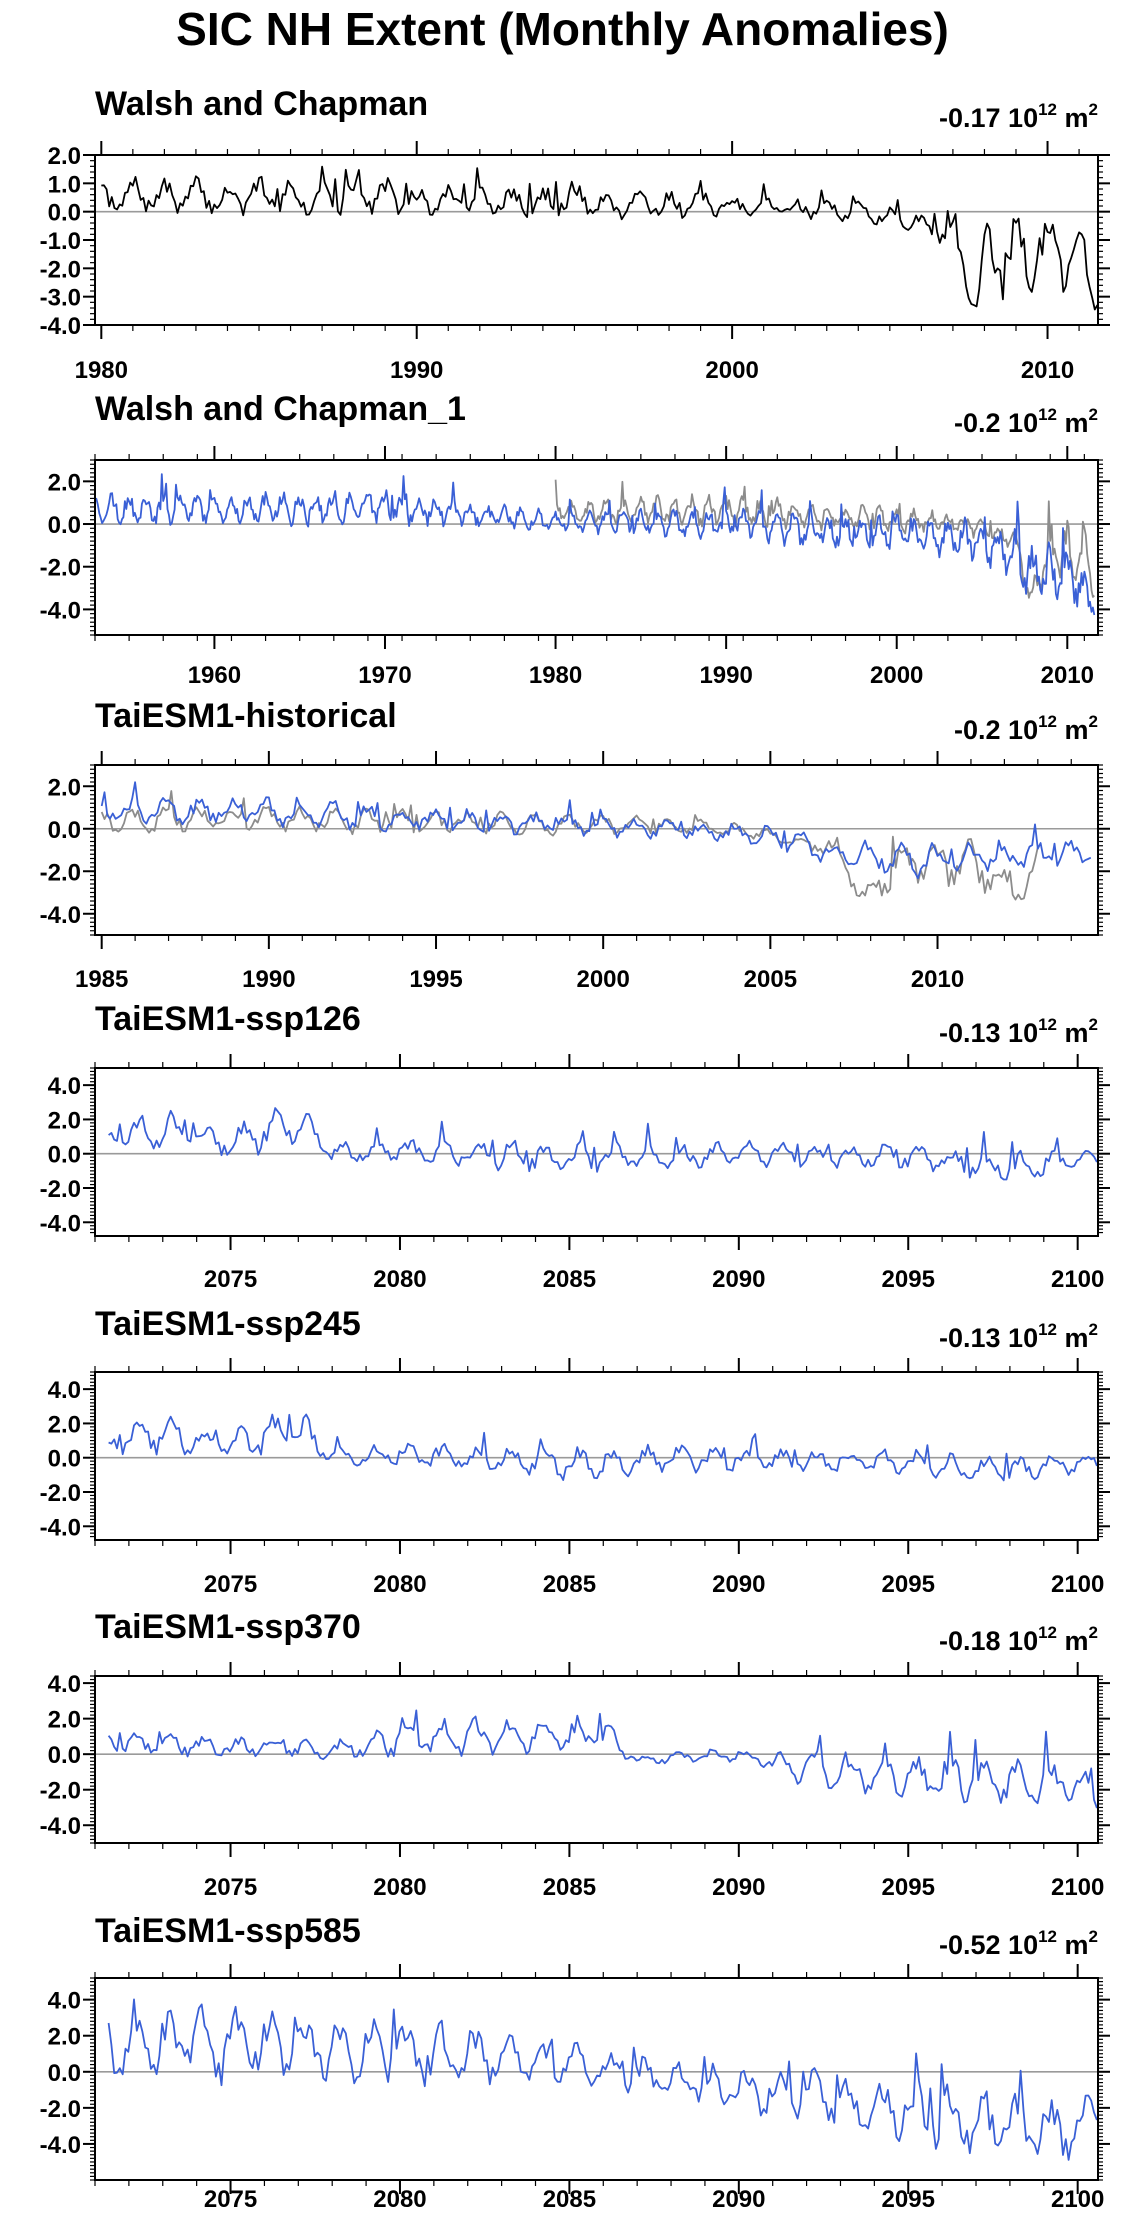 This screenshot has height=2215, width=1125. What do you see at coordinates (1018, 116) in the screenshot?
I see `trend-label: -0.17 1012 m2` at bounding box center [1018, 116].